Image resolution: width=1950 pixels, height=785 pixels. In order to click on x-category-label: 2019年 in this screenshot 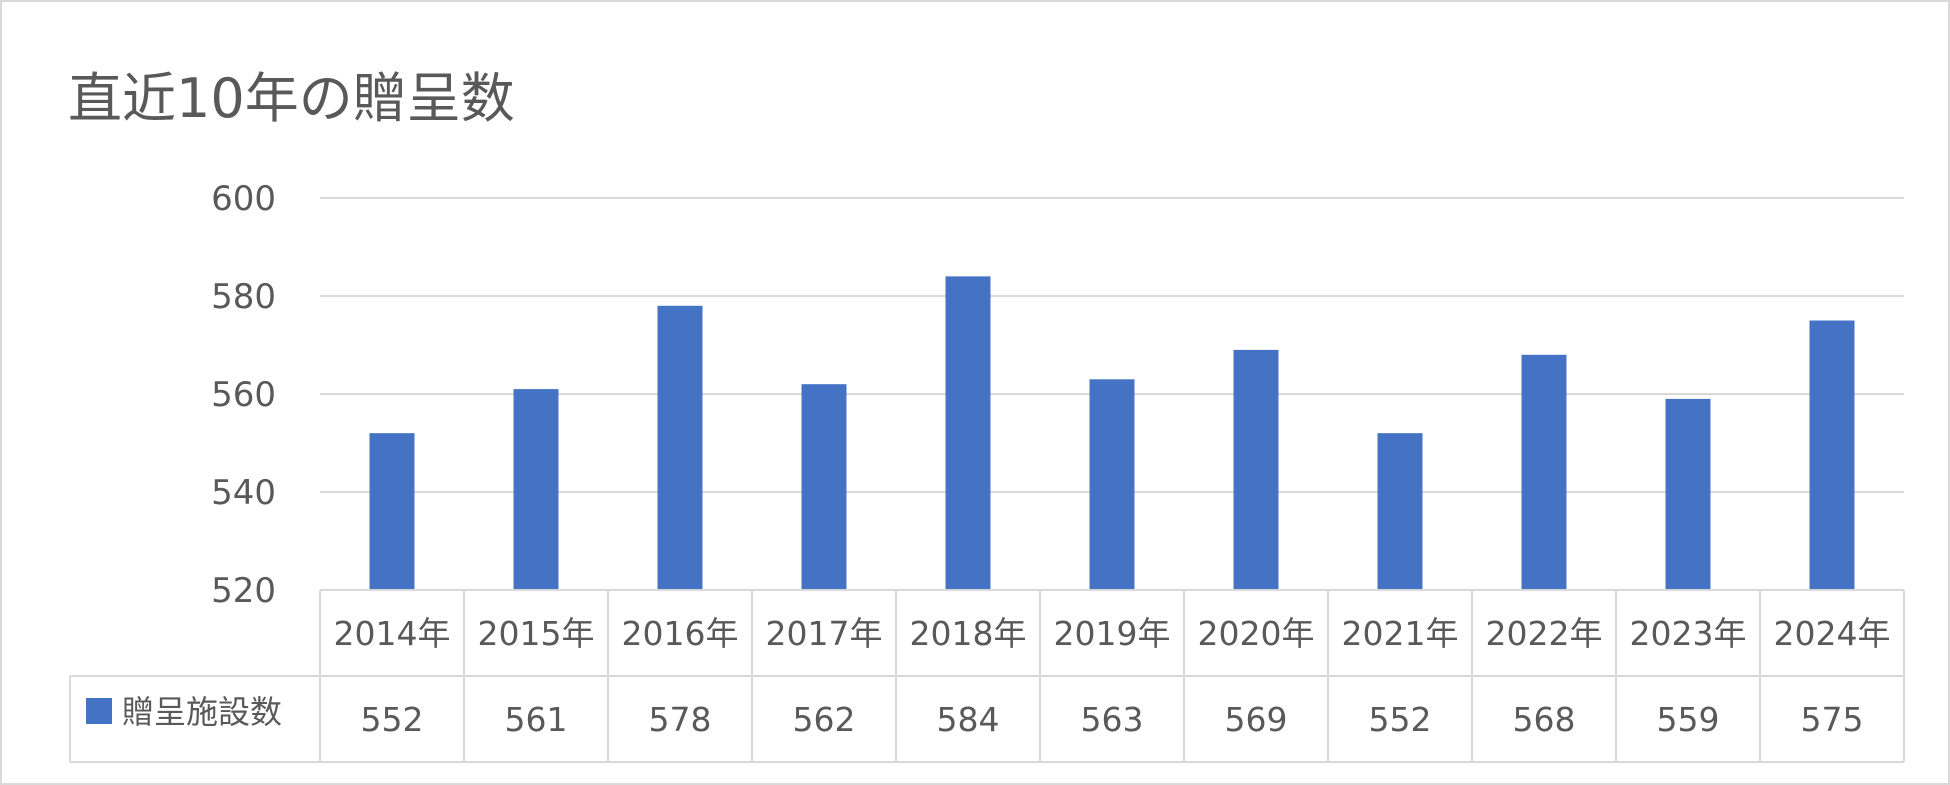, I will do `click(1112, 633)`.